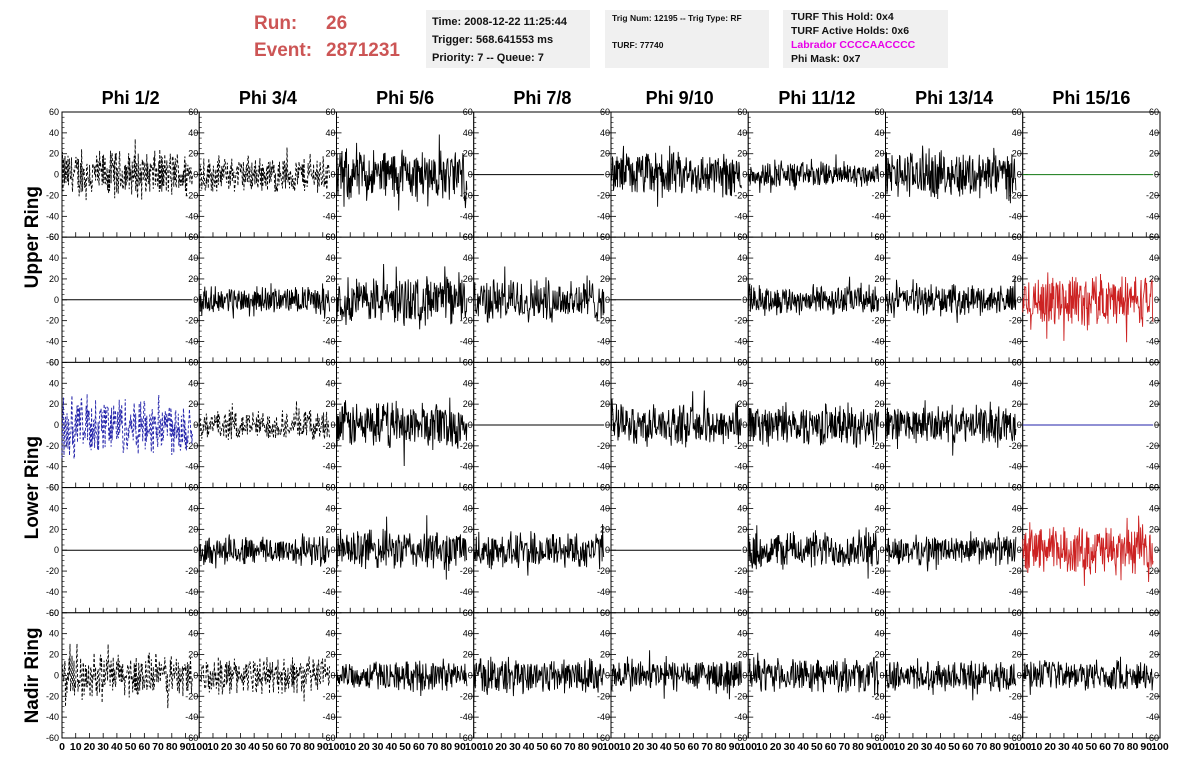 Image resolution: width=1196 pixels, height=772 pixels. Describe the element at coordinates (392, 747) in the screenshot. I see `x-tick-label: 40` at that location.